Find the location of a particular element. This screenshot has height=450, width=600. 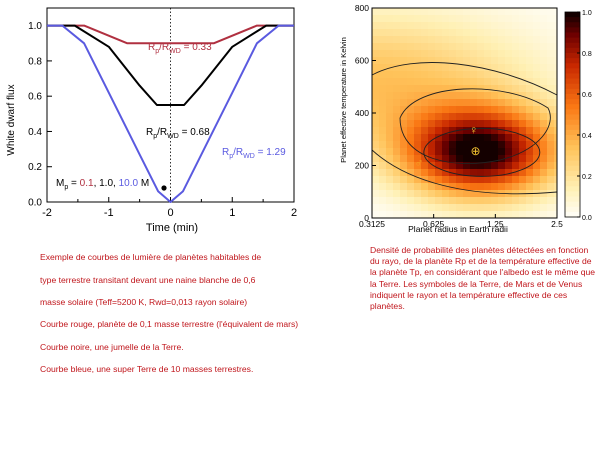

contour-outer is located at coordinates (464, 128).